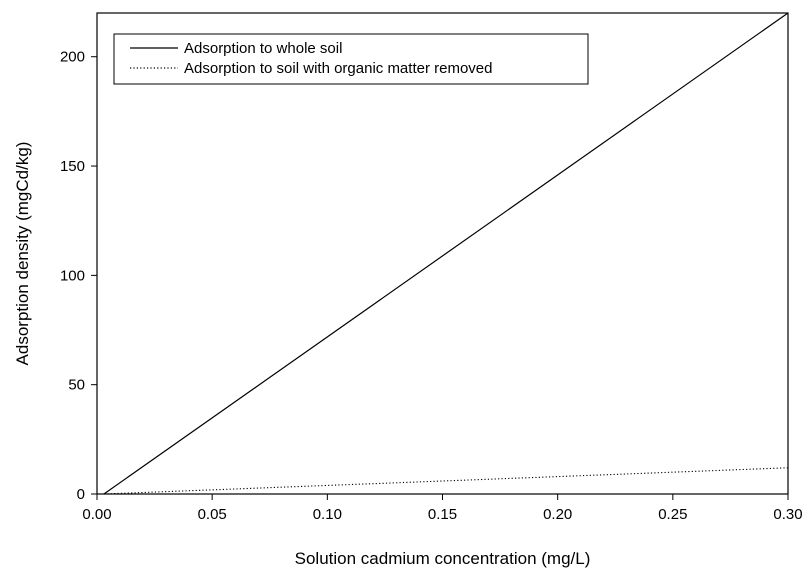  I want to click on x-tick-label: 0.20, so click(557, 514).